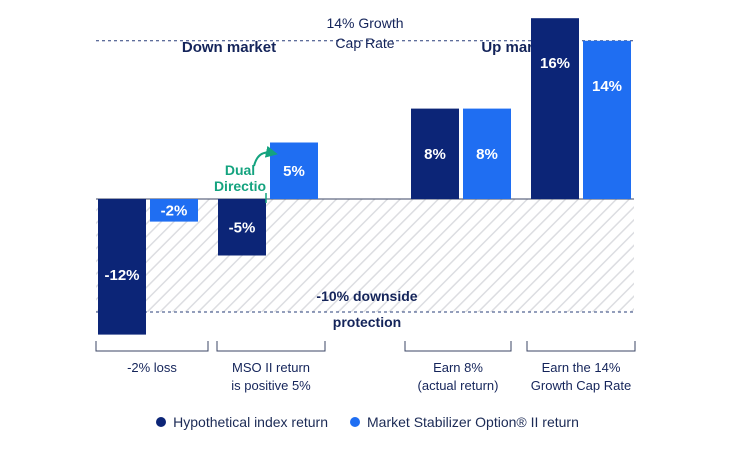  What do you see at coordinates (152, 367) in the screenshot?
I see `scenario-label-0: -2% loss` at bounding box center [152, 367].